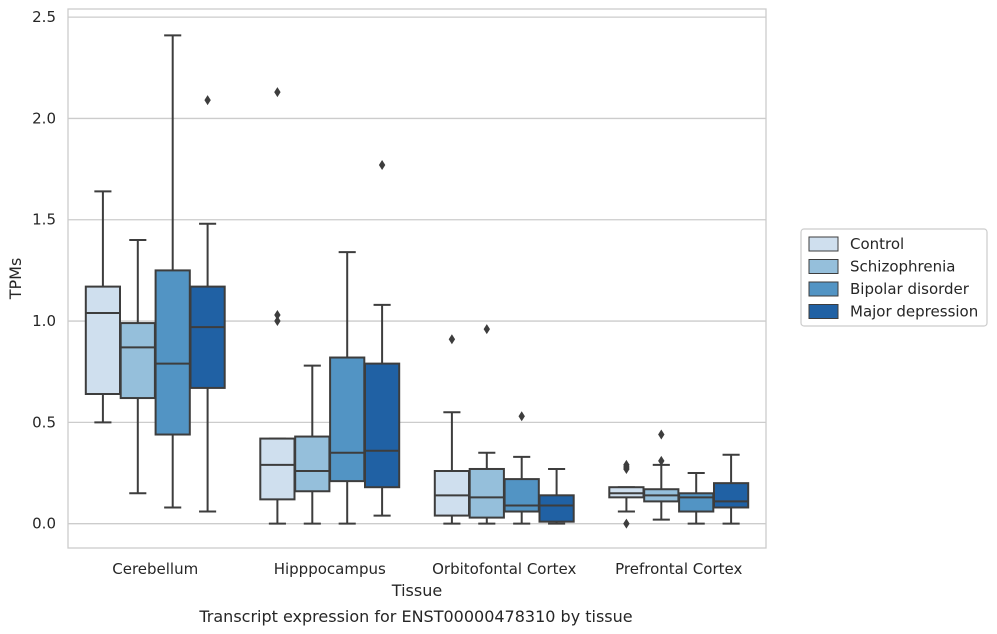 This screenshot has width=997, height=634. I want to click on legend-label: Control, so click(877, 244).